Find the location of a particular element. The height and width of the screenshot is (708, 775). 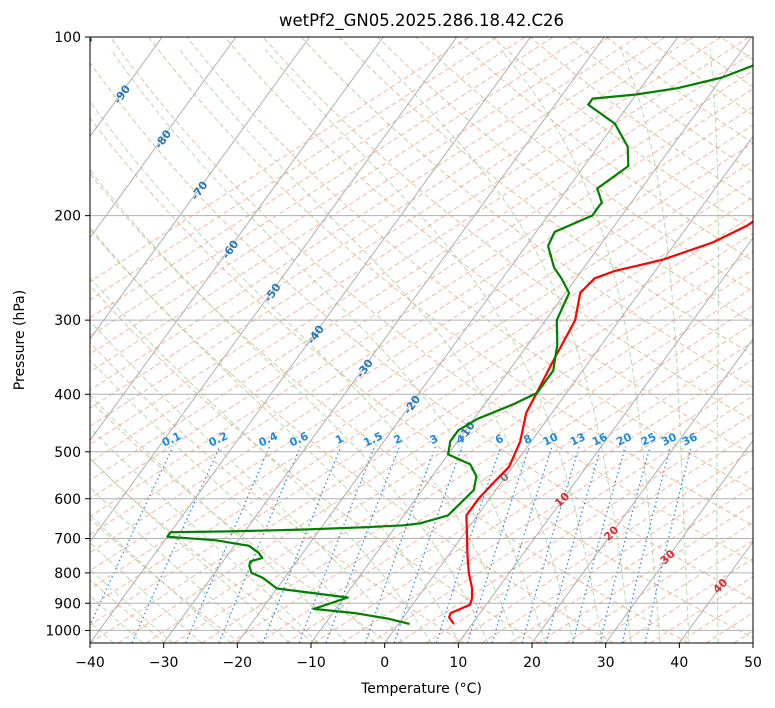

x-axis-ticks: −40 −30 −20 −10 0 10 20 30 40 50 is located at coordinates (418, 657).